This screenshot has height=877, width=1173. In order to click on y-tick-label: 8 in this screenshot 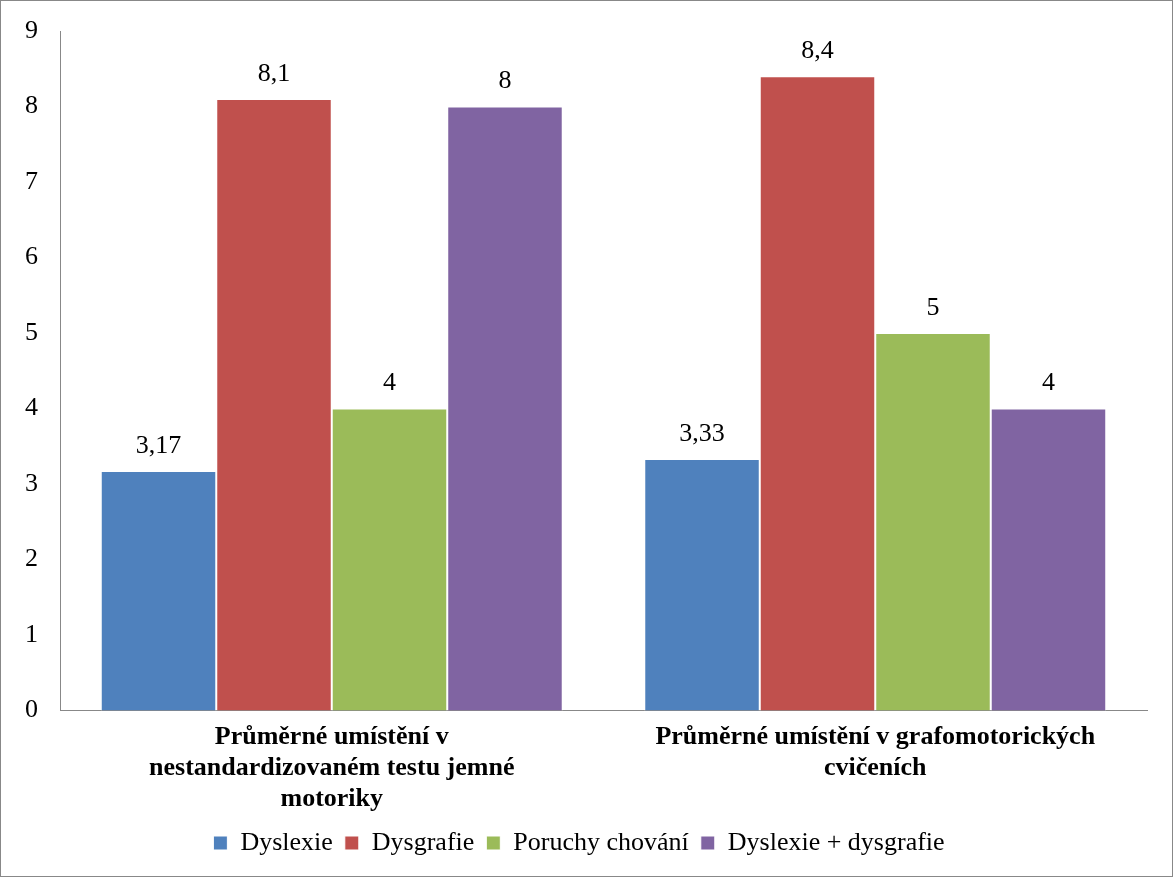, I will do `click(31, 105)`.